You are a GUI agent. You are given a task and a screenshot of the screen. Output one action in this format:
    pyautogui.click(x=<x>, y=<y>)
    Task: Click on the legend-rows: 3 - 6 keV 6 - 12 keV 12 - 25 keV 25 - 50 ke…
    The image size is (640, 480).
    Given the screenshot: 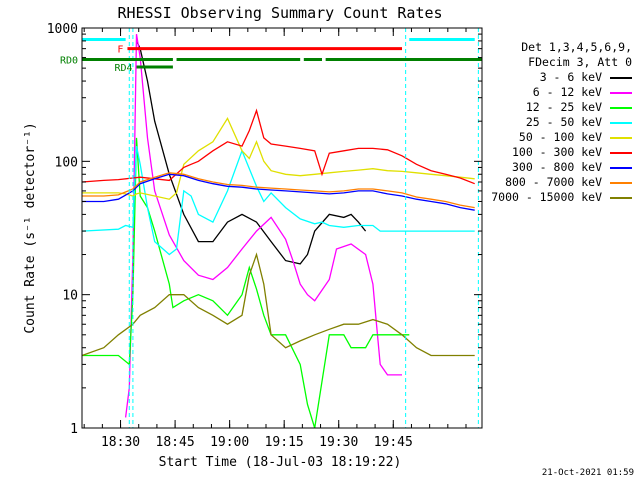 What is the action you would take?
    pyautogui.click(x=561, y=137)
    